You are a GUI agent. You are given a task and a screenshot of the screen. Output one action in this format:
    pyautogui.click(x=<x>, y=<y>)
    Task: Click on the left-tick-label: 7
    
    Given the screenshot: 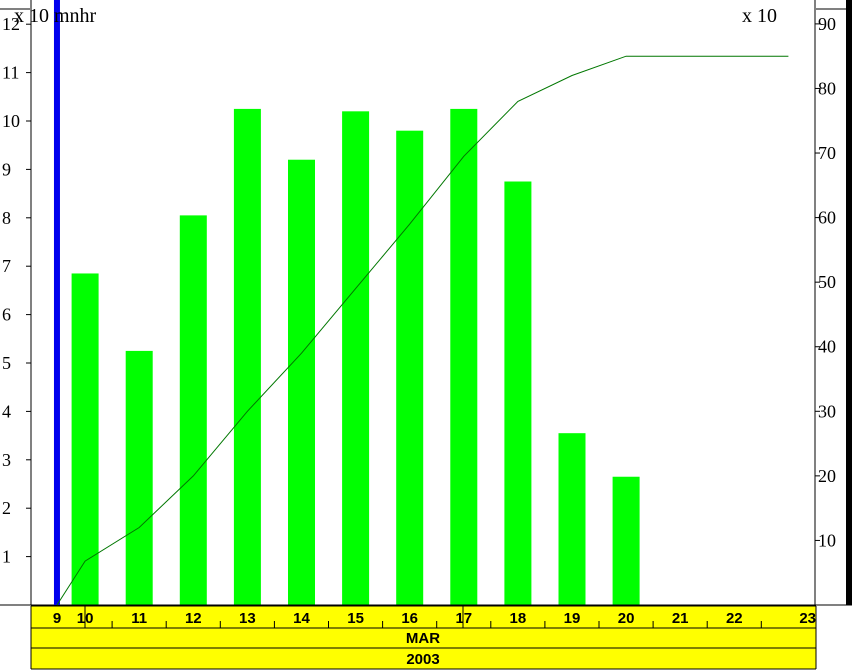 What is the action you would take?
    pyautogui.click(x=6, y=266)
    